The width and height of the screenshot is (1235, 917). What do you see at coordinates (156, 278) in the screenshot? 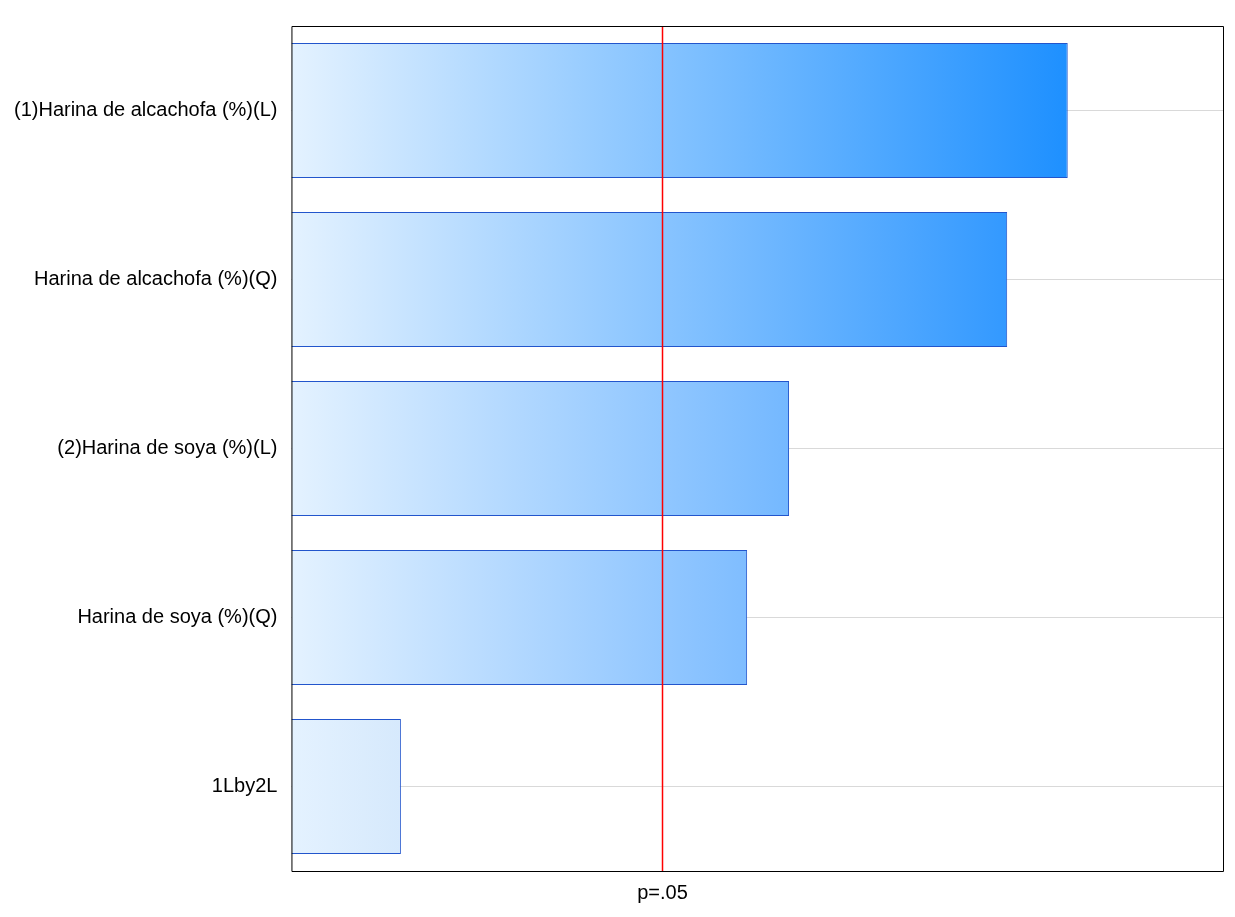
I see `y-tick-label: Harina de alcachofa (%)(Q)` at bounding box center [156, 278].